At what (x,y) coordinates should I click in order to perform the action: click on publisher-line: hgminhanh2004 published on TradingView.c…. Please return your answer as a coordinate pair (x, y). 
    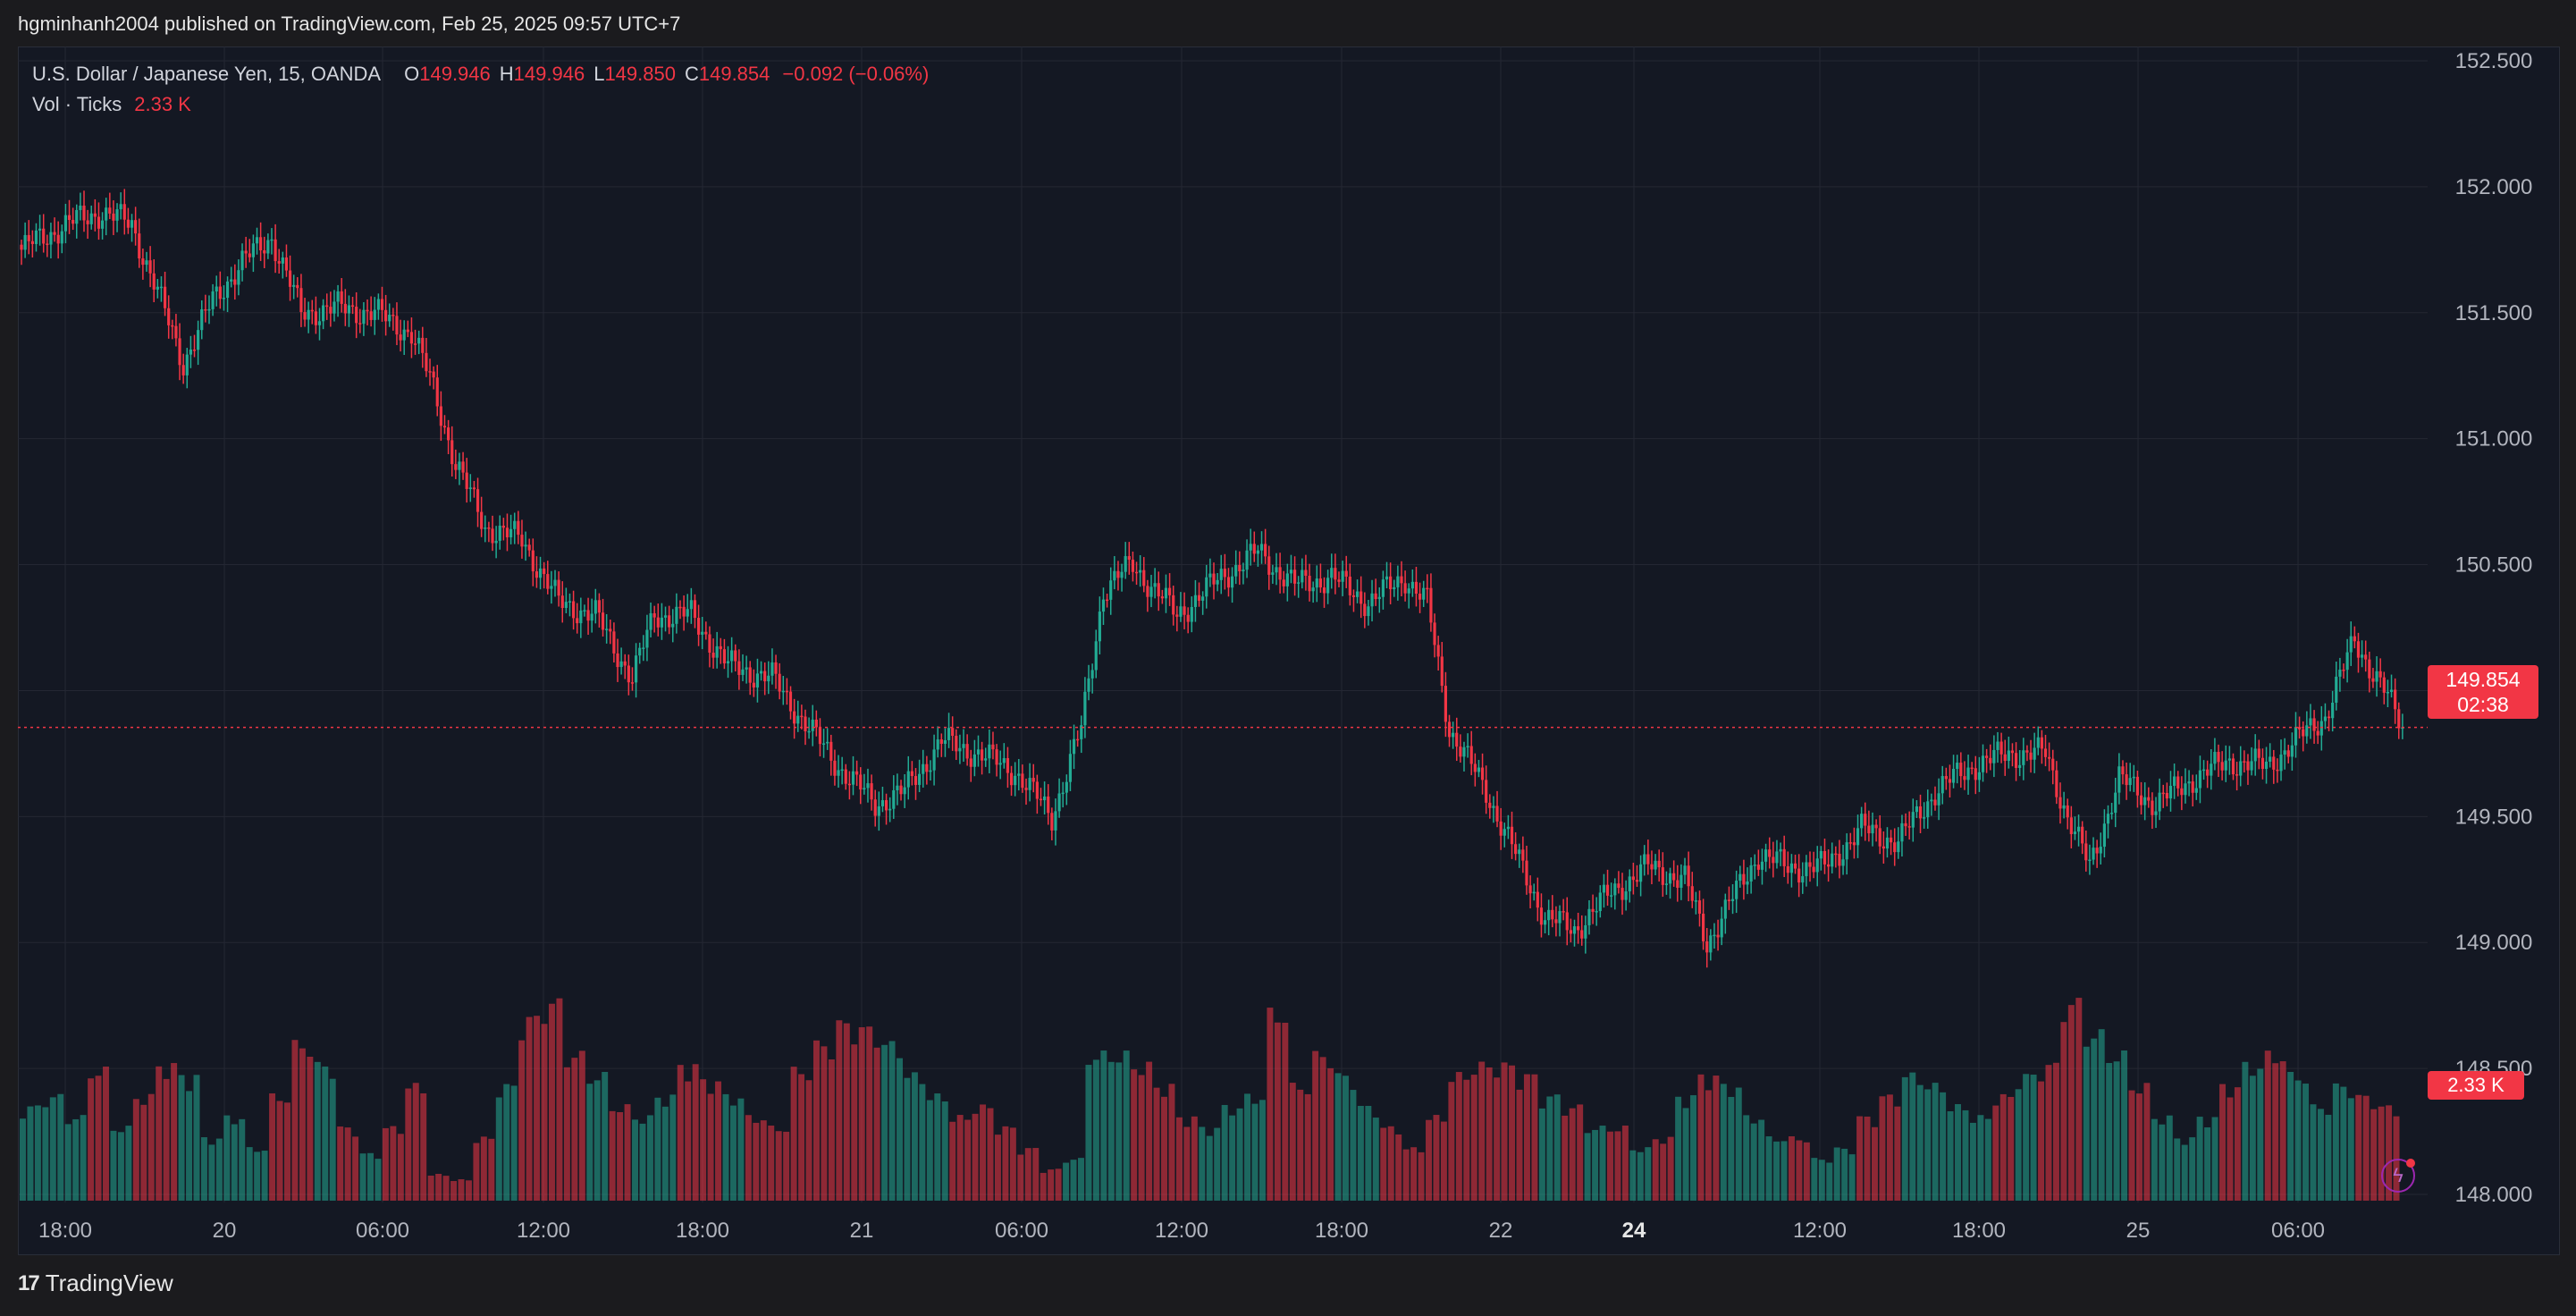
    Looking at the image, I should click on (350, 24).